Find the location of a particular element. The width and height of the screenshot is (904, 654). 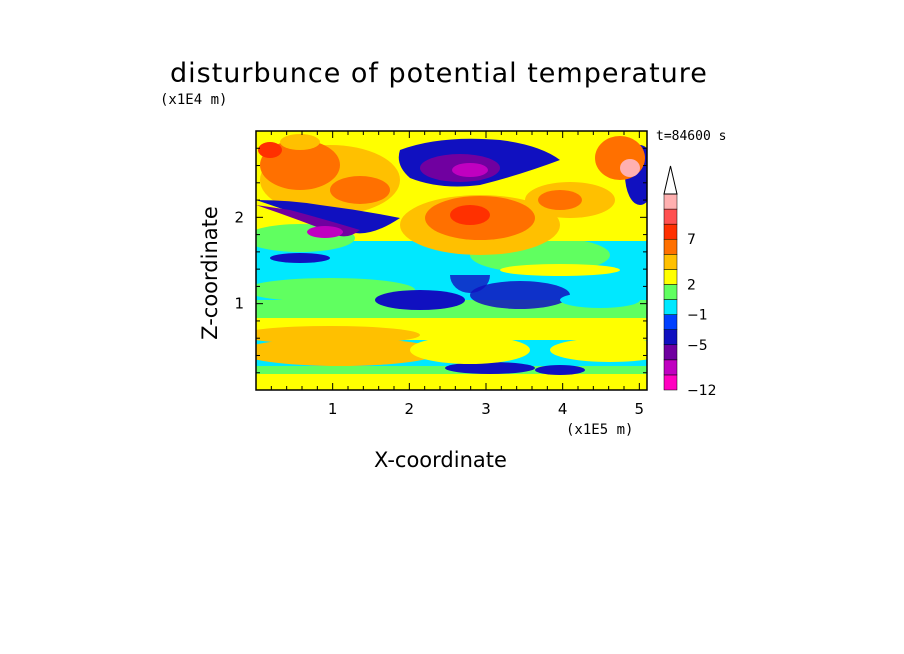

x-axis-label: X-coordinate is located at coordinates (440, 460).